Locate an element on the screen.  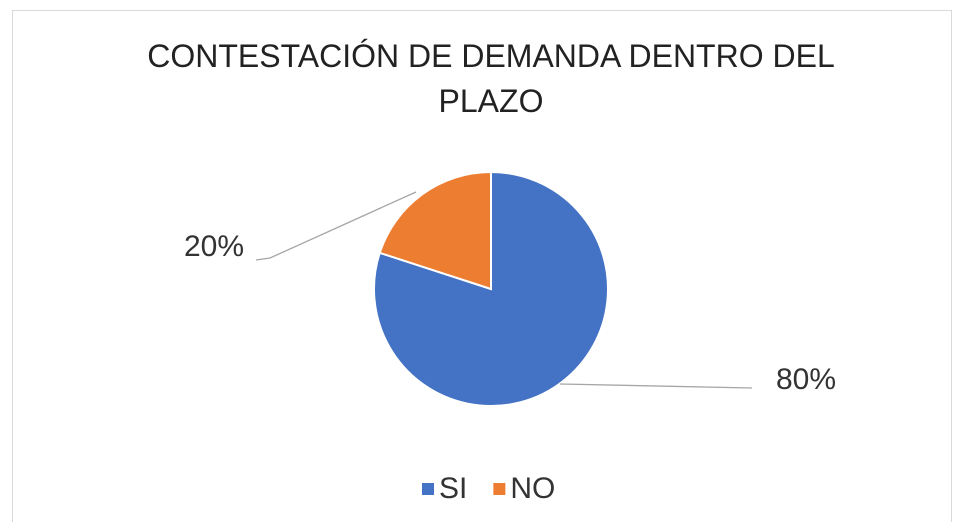
legend-label: NO is located at coordinates (532, 488).